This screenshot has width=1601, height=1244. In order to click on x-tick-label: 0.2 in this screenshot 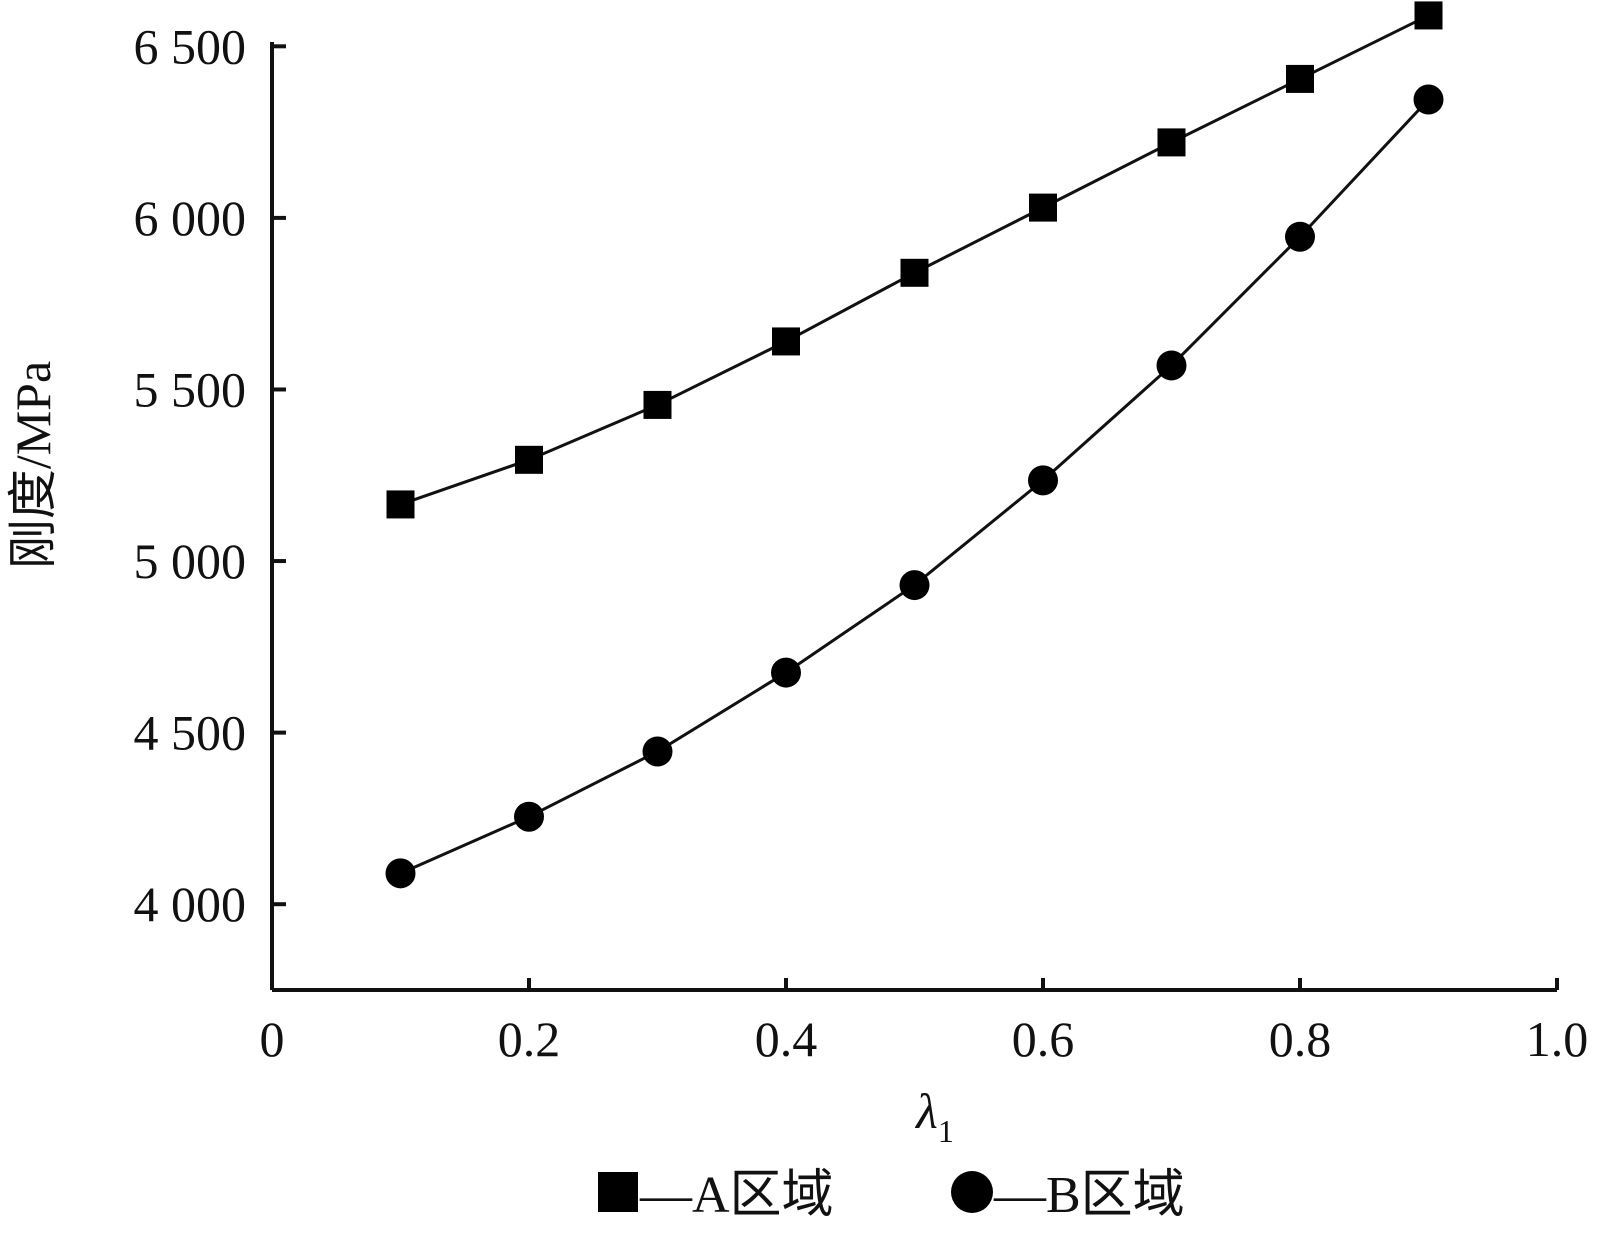, I will do `click(529, 1039)`.